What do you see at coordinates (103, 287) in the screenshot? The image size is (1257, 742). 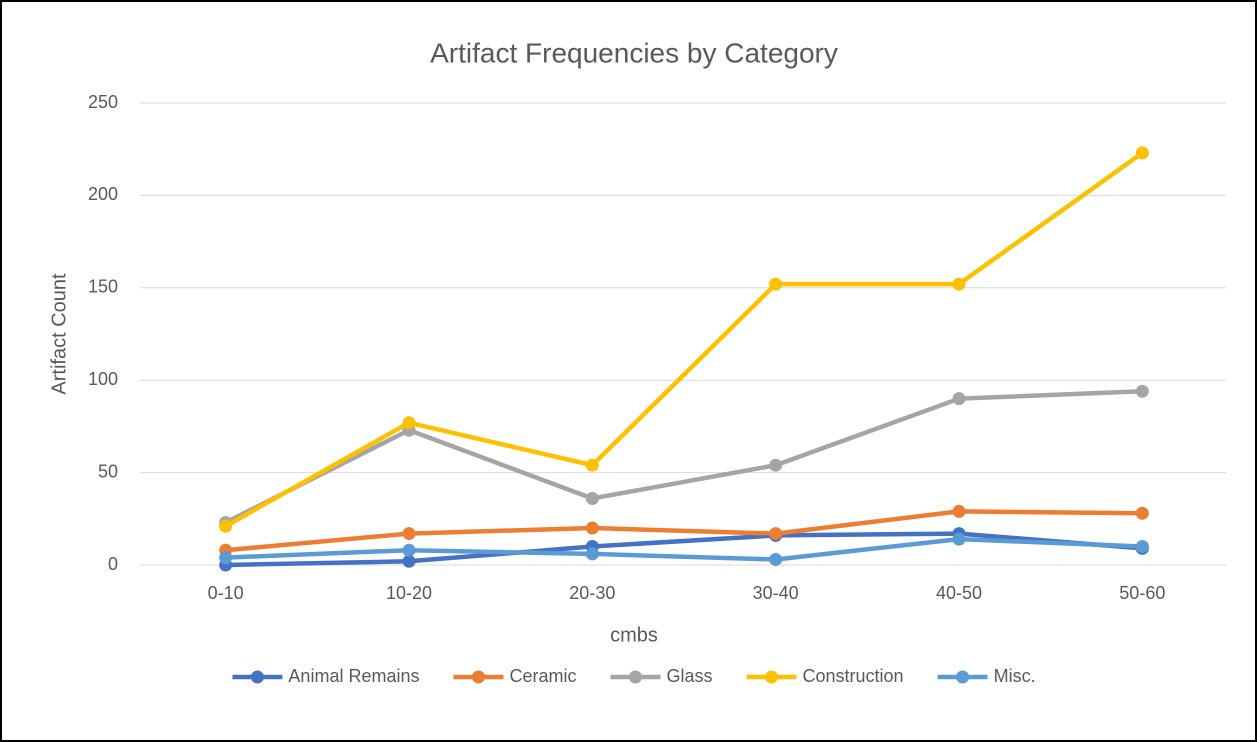 I see `y-tick-label: 150` at bounding box center [103, 287].